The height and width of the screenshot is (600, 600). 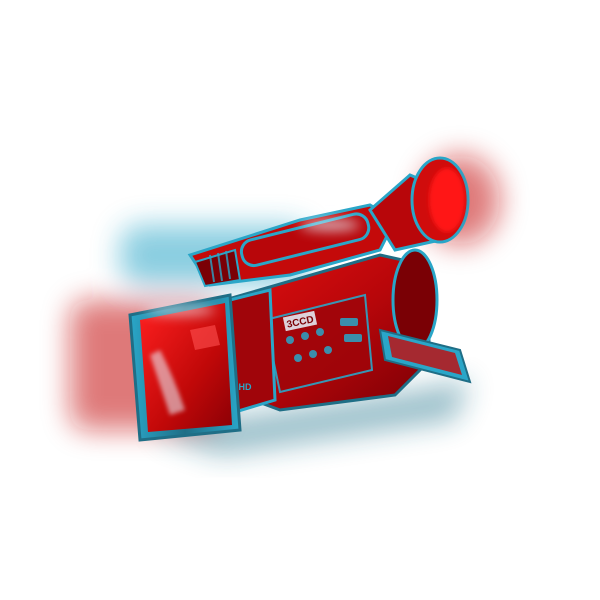 I want to click on lcd-screen, so click(x=425, y=356).